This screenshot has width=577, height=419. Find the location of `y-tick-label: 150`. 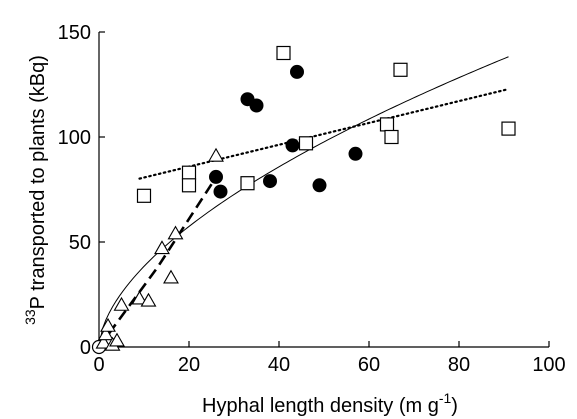

y-tick-label: 150 is located at coordinates (74, 33).